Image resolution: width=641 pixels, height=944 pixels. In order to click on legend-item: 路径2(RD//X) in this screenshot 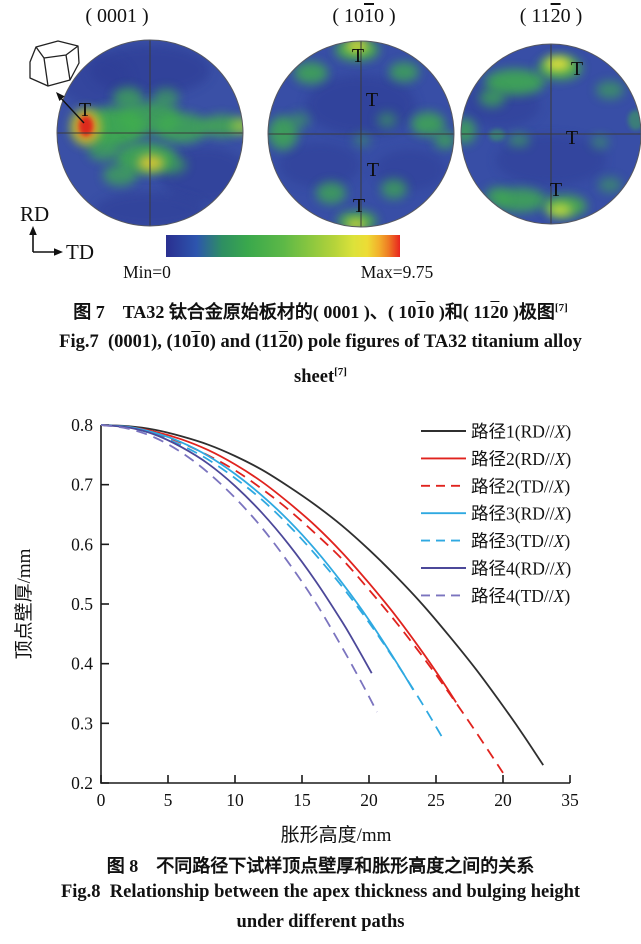, I will do `click(496, 459)`.